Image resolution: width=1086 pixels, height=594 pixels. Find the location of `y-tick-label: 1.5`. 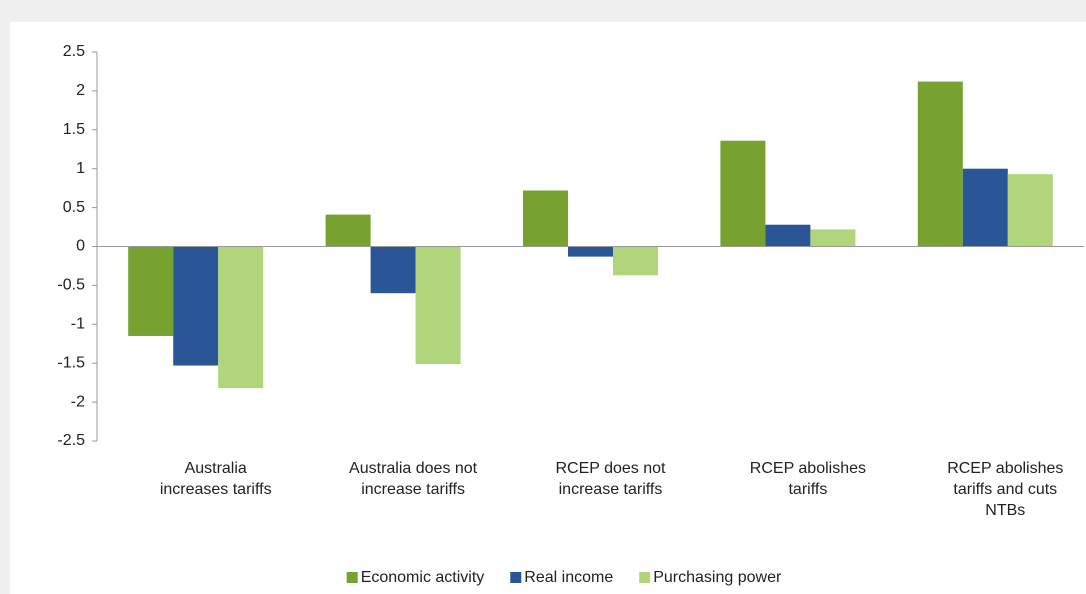

y-tick-label: 1.5 is located at coordinates (74, 129).